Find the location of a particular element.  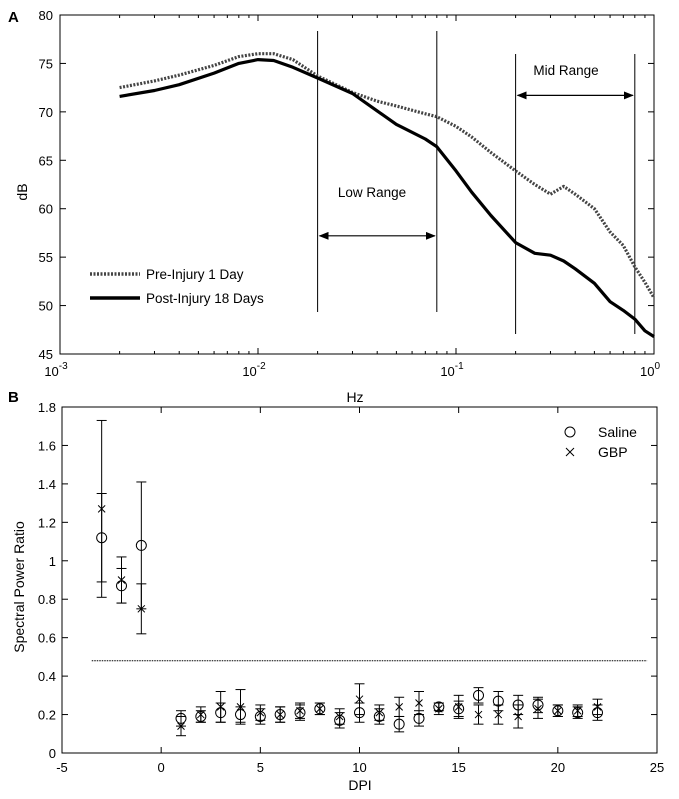

x-tick-label: 20 is located at coordinates (558, 767).